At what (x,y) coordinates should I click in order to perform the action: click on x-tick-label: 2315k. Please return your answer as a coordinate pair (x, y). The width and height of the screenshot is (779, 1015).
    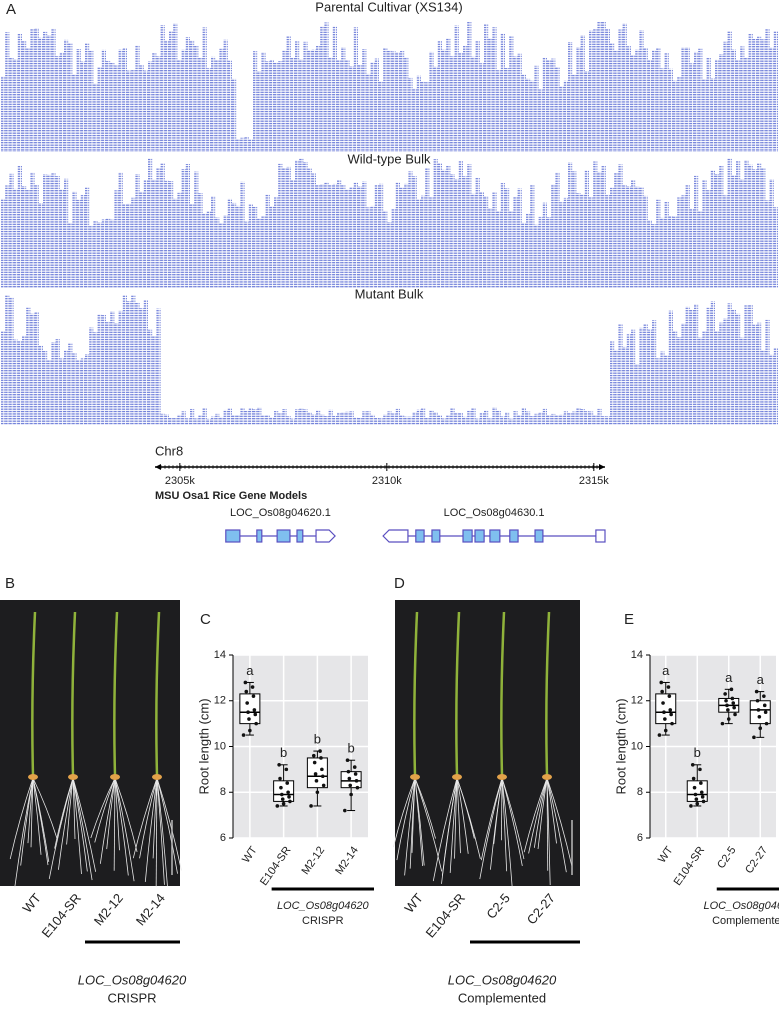
    Looking at the image, I should click on (594, 481).